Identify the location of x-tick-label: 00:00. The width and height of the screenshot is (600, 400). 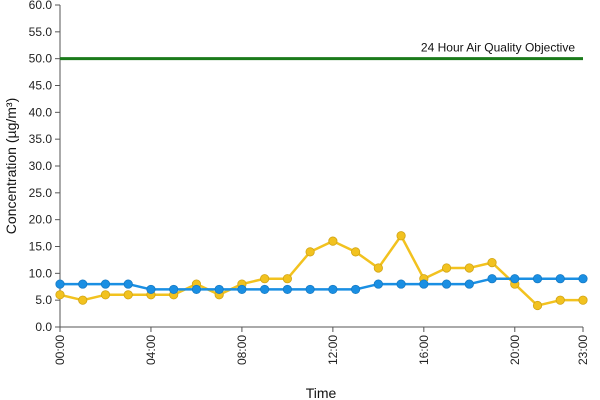
(60, 350).